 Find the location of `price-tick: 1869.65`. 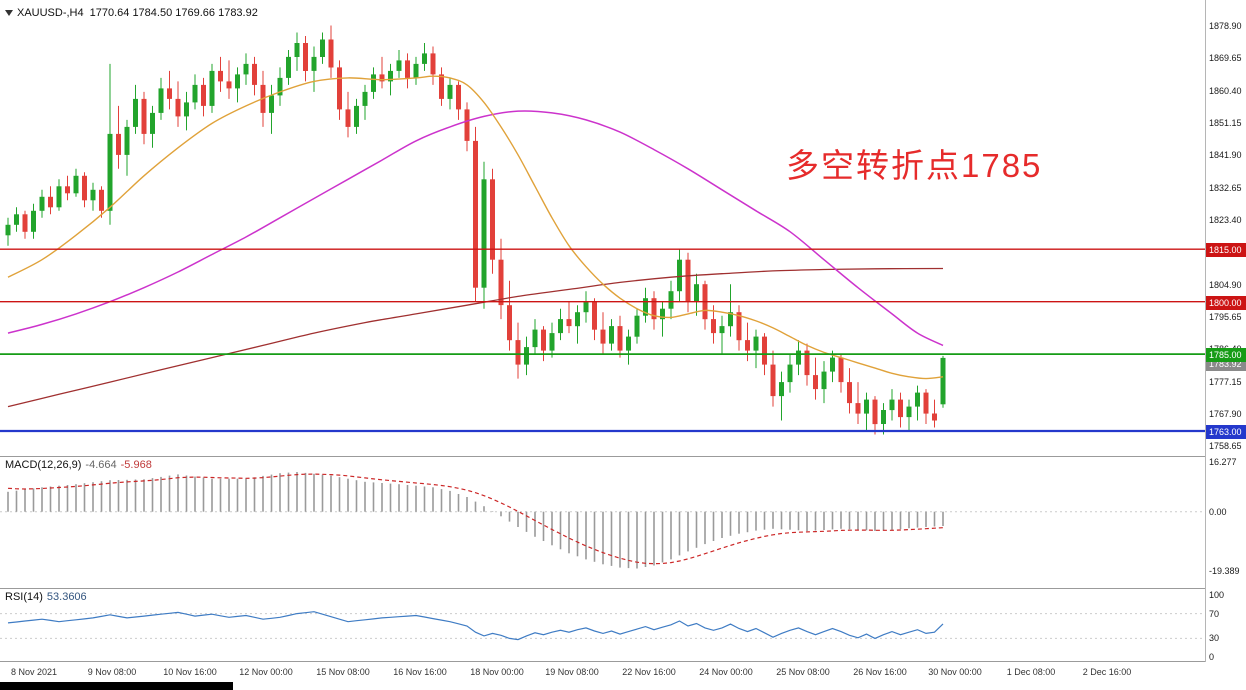

price-tick: 1869.65 is located at coordinates (1225, 58).